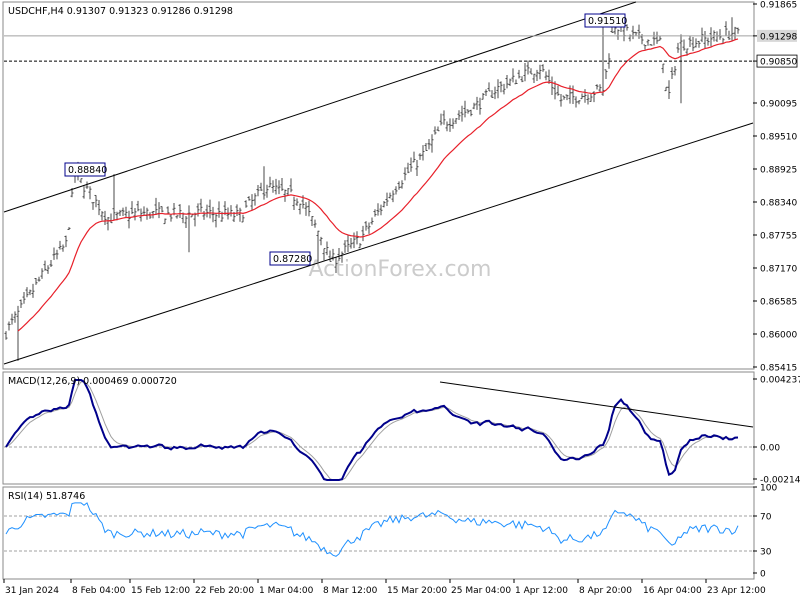  I want to click on price-annotation: 0.87280, so click(290, 258).